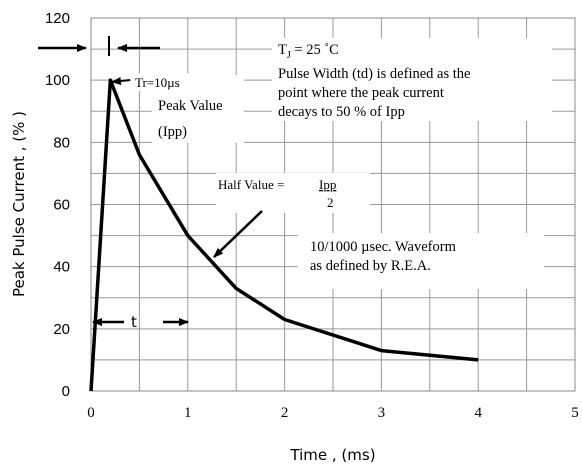 This screenshot has height=468, width=582. What do you see at coordinates (19, 204) in the screenshot?
I see `y-axis-title: Peak Pulse Current , (% )` at bounding box center [19, 204].